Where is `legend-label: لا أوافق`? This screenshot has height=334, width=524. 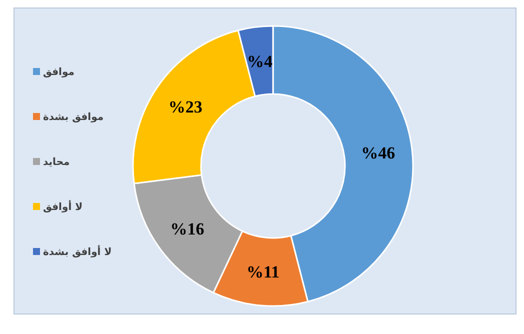 legend-label: لا أوافق is located at coordinates (63, 206).